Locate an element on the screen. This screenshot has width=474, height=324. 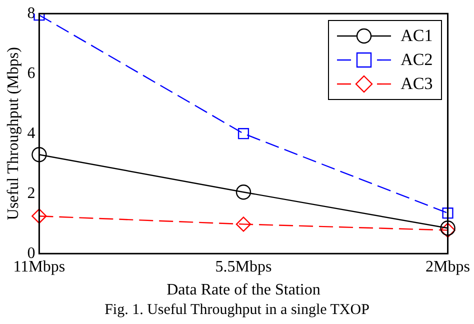
y-tick-label: 2 is located at coordinates (31, 193).